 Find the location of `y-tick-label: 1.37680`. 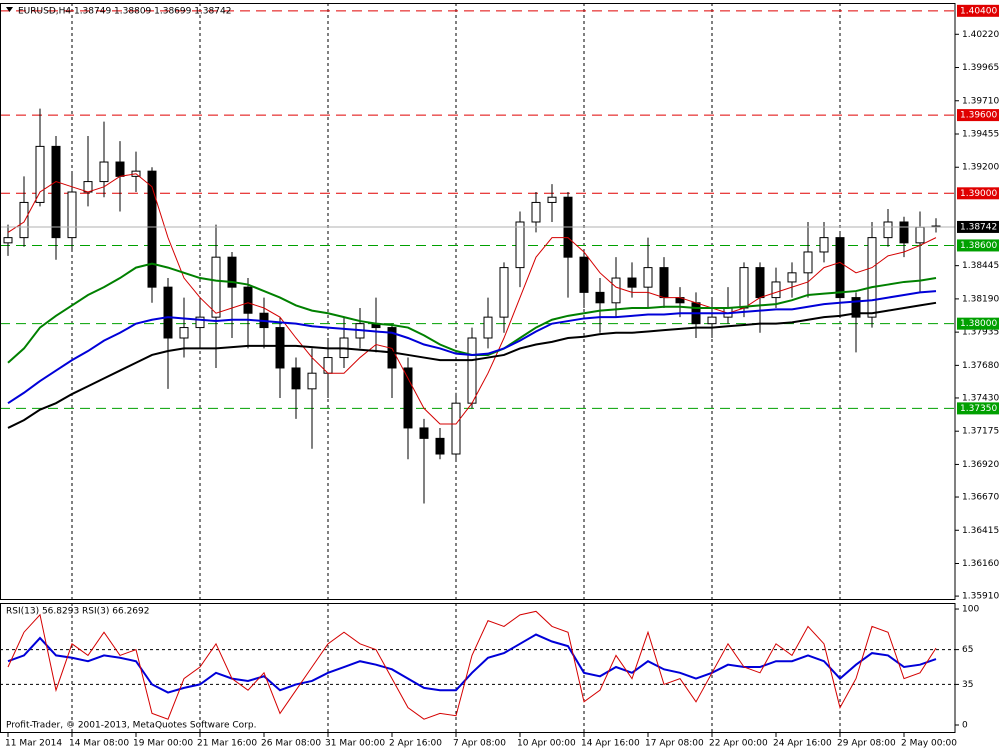

y-tick-label: 1.37680 is located at coordinates (980, 366).